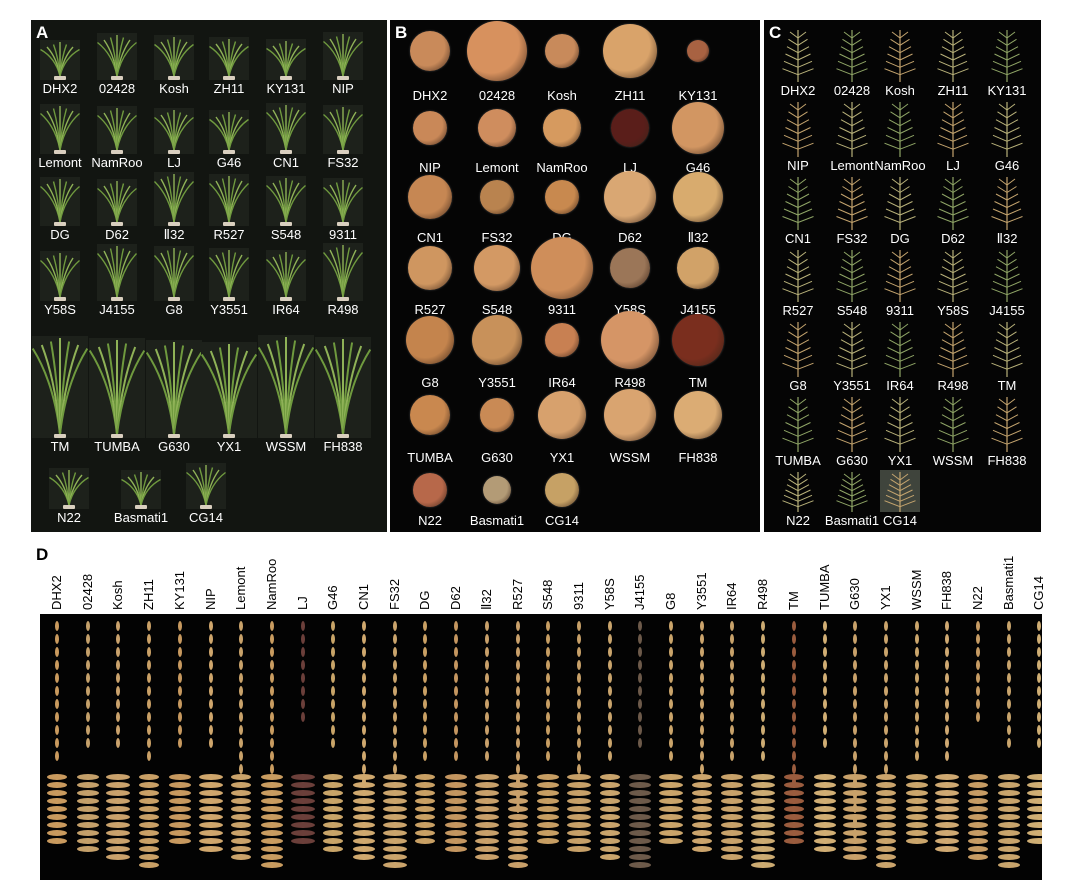 The image size is (1072, 892). Describe the element at coordinates (698, 309) in the screenshot. I see `genotype-label: J4155` at that location.